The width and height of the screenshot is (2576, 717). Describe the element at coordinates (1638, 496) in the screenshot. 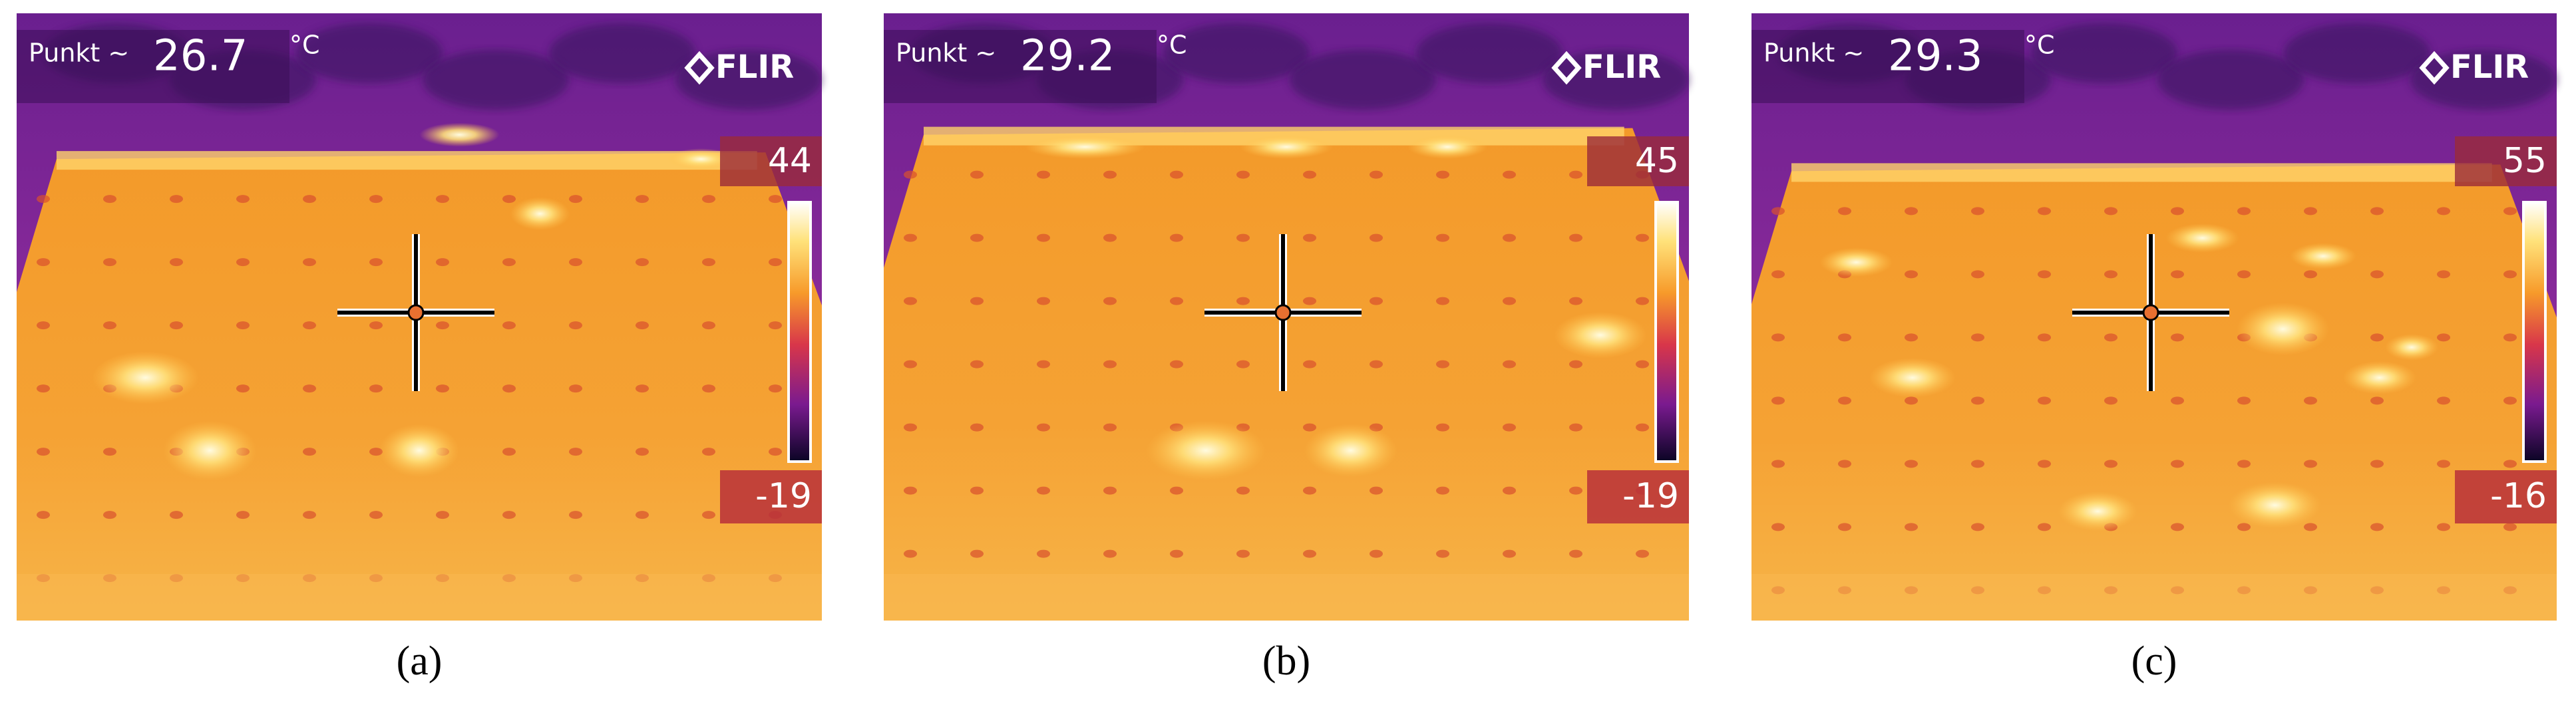

I see `scale-min-box` at that location.